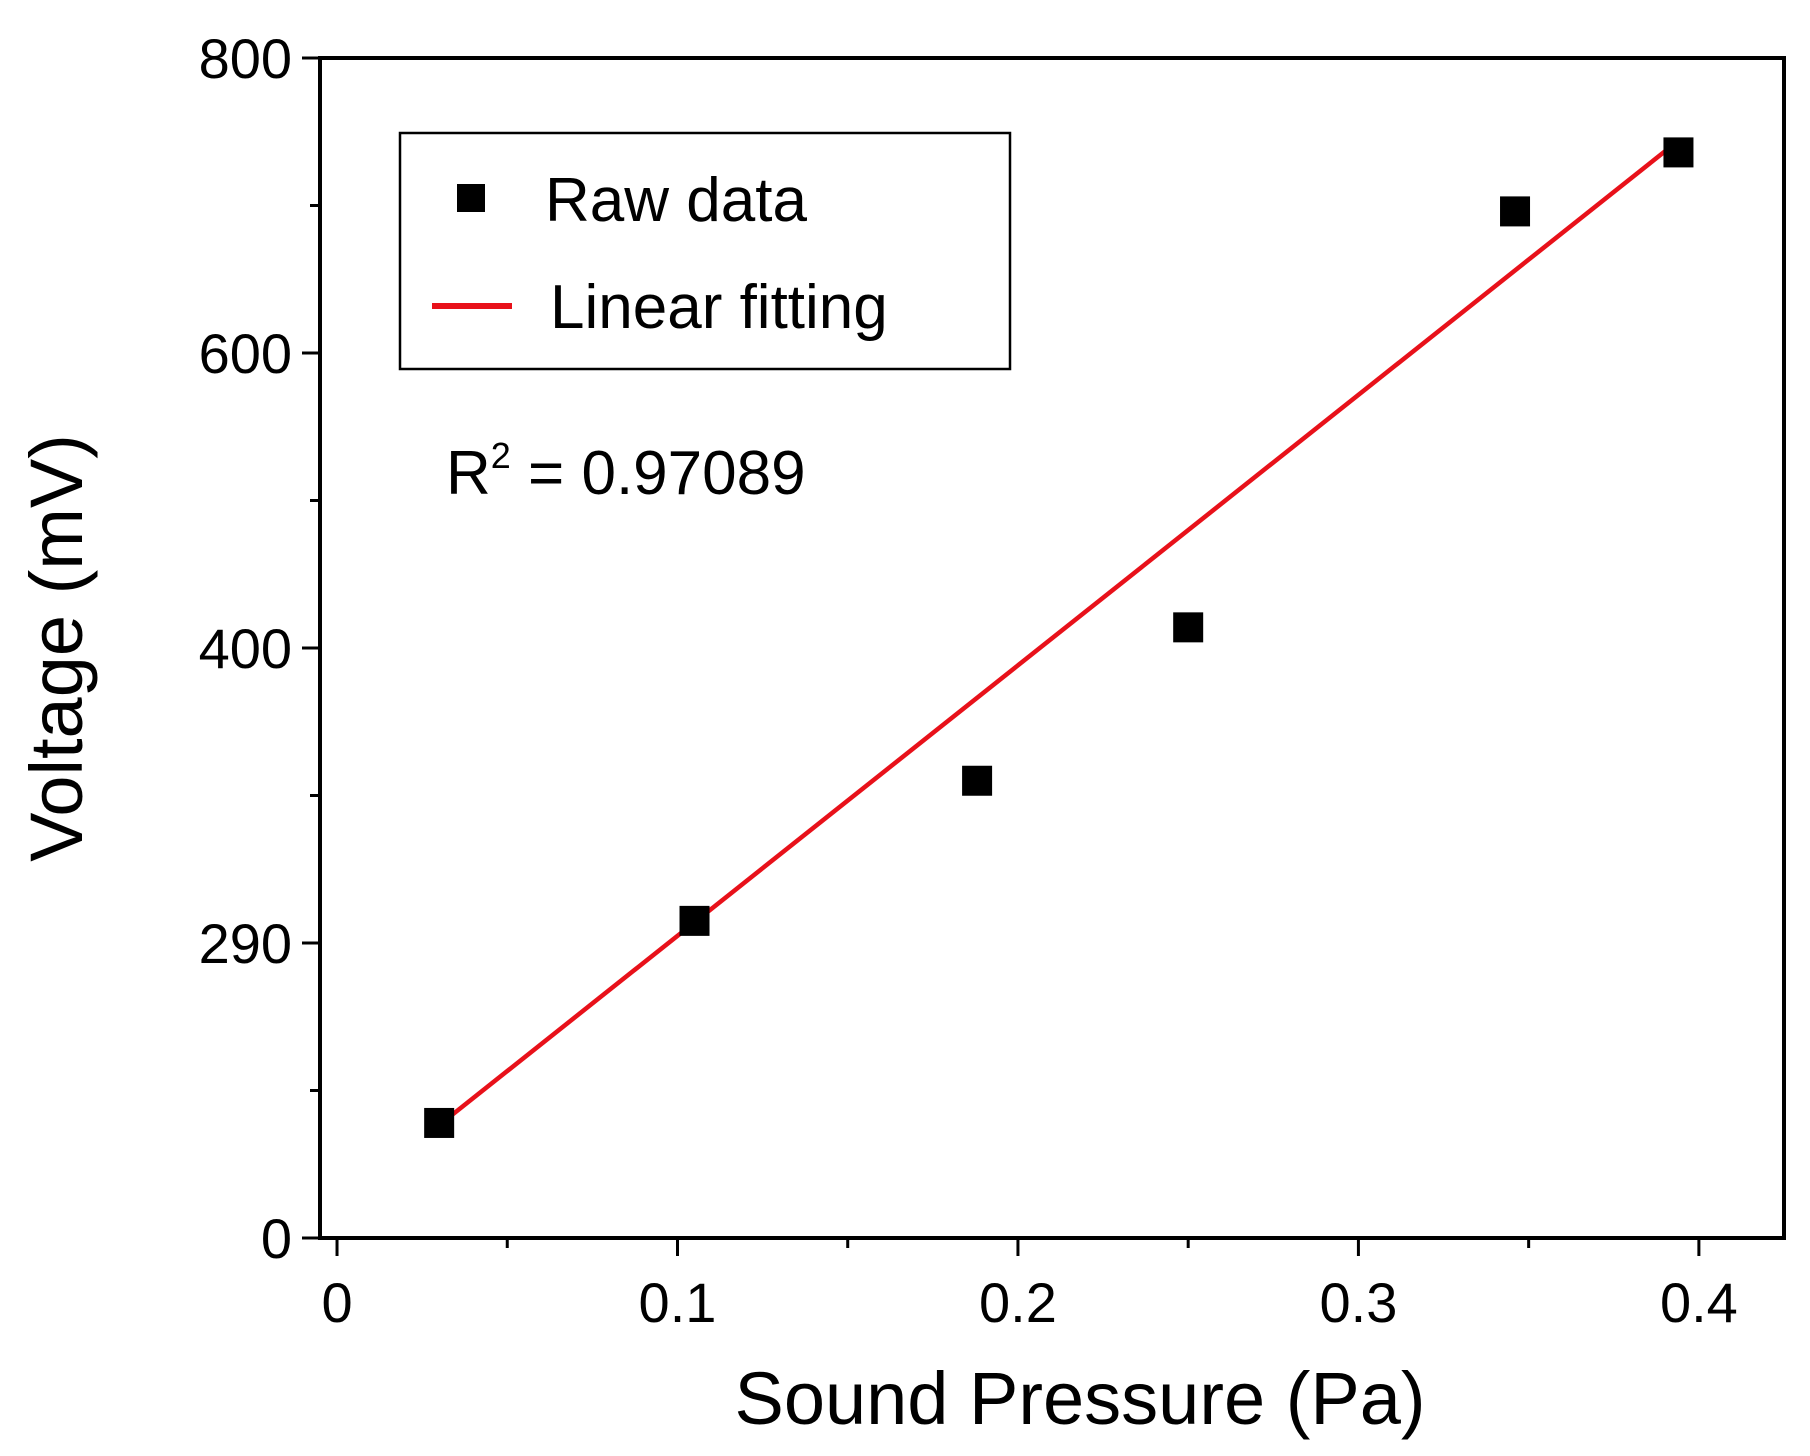 The width and height of the screenshot is (1810, 1456). I want to click on r-squared-symbol: R, so click(468, 473).